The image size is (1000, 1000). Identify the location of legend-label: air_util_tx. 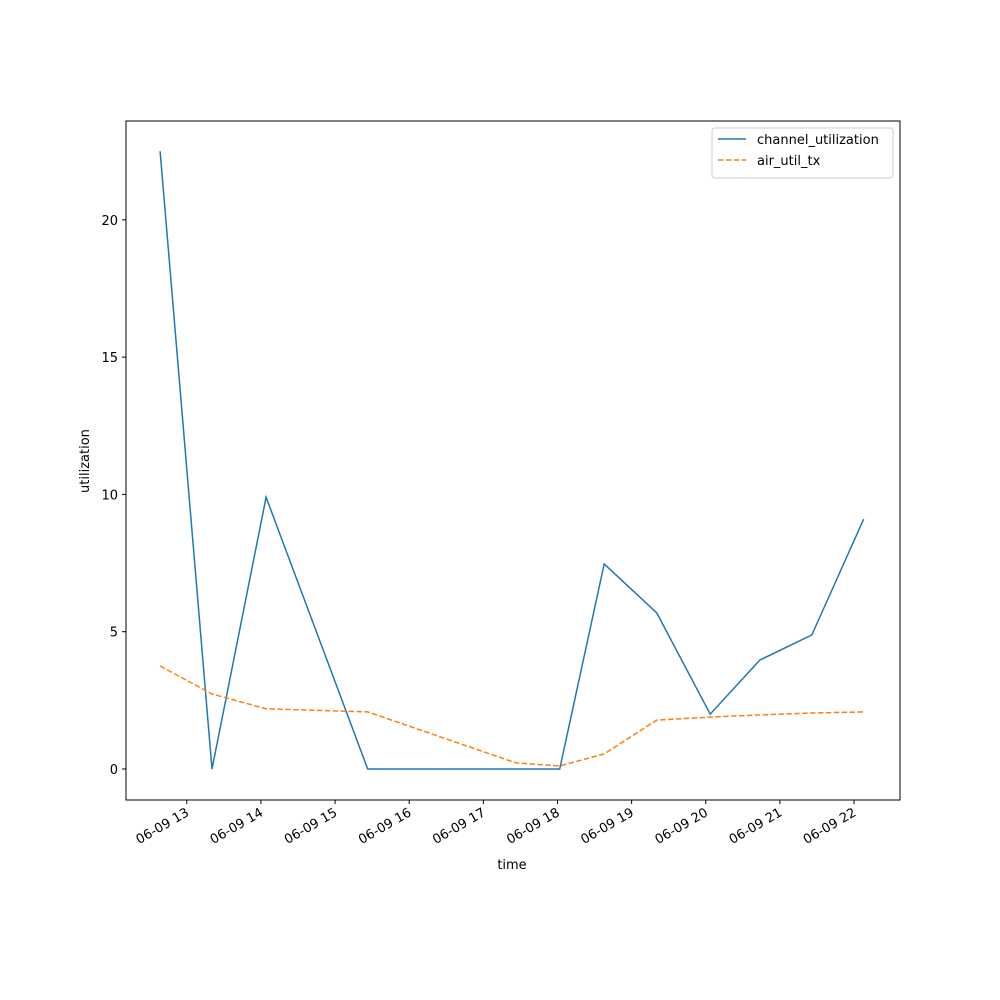
(789, 161).